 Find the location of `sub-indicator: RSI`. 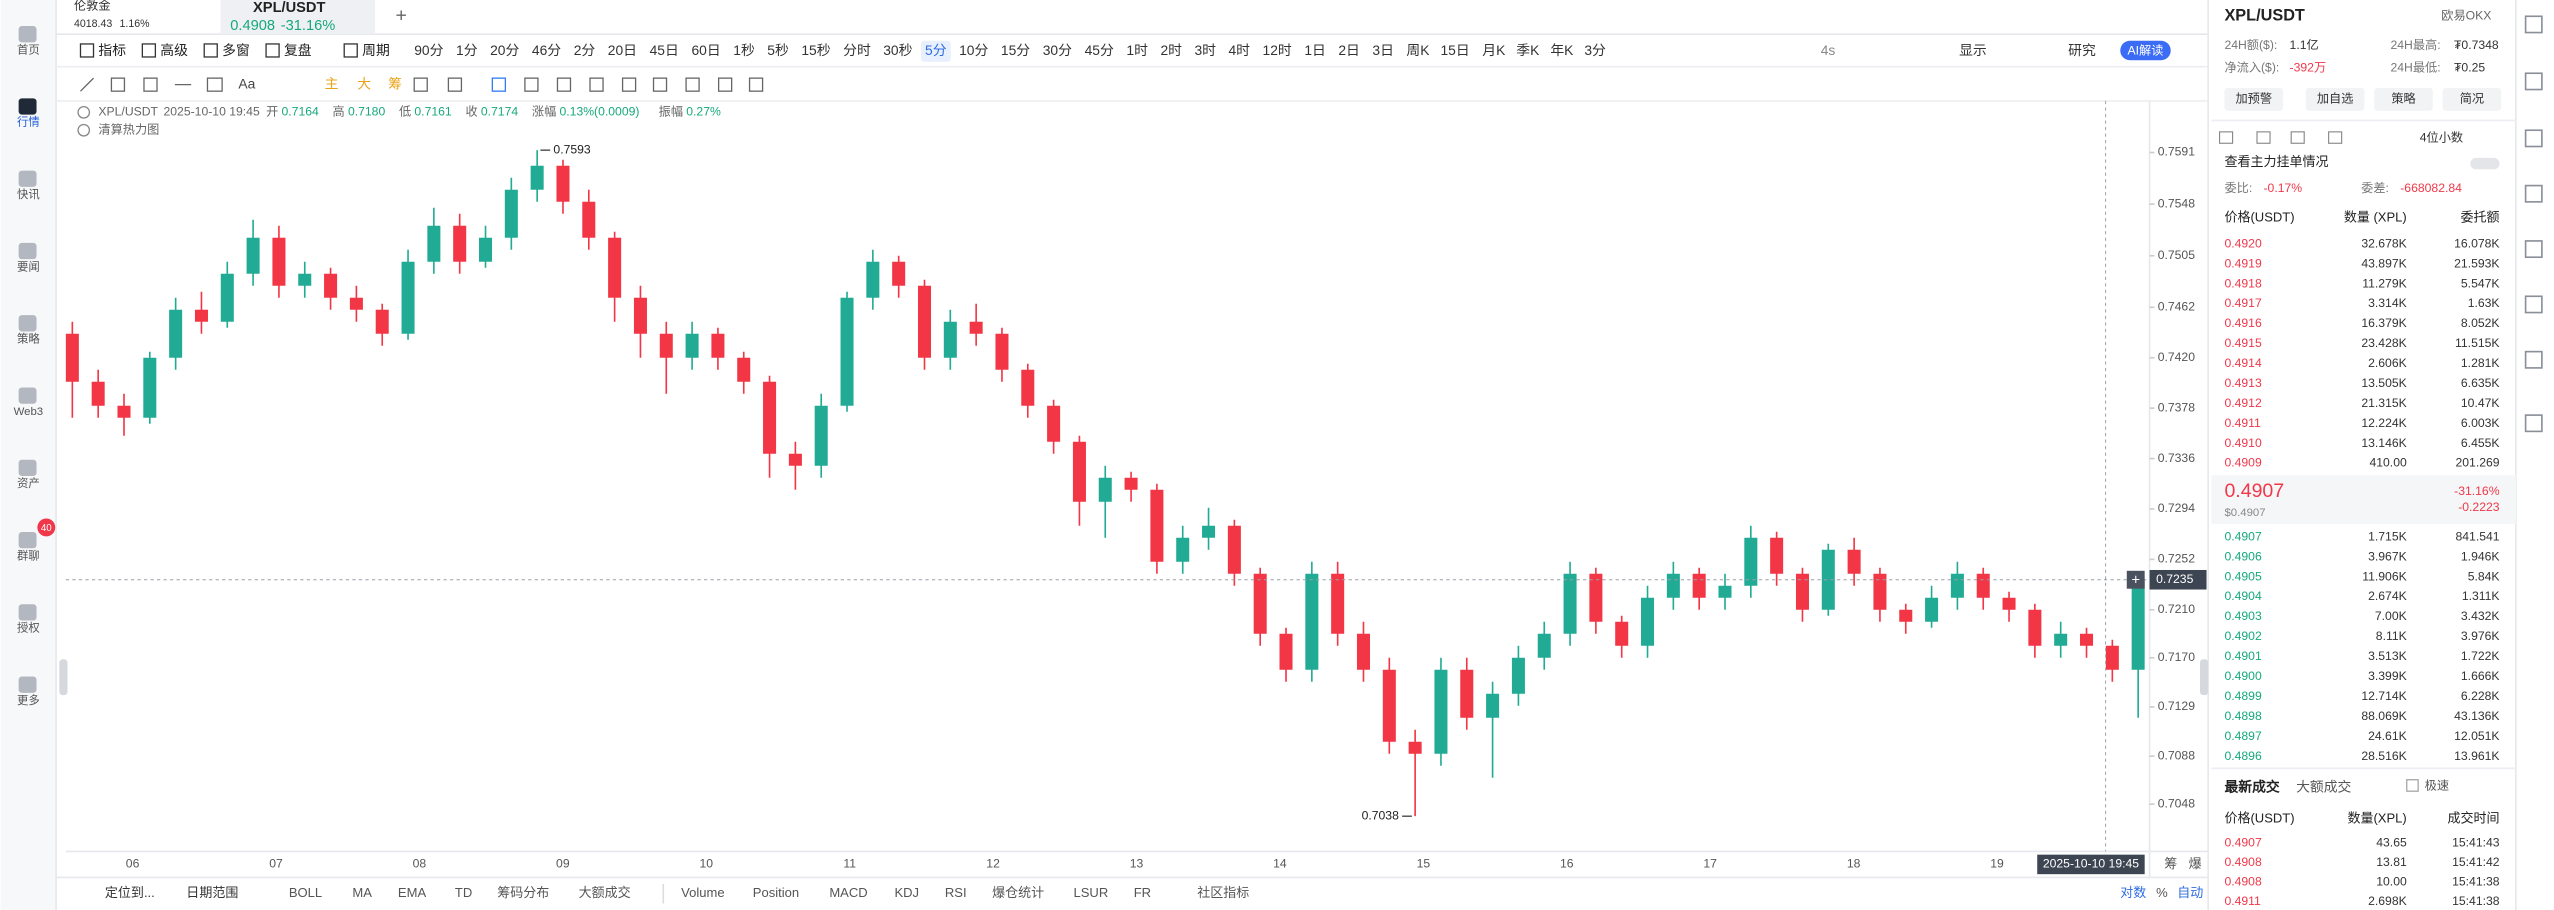

sub-indicator: RSI is located at coordinates (956, 892).